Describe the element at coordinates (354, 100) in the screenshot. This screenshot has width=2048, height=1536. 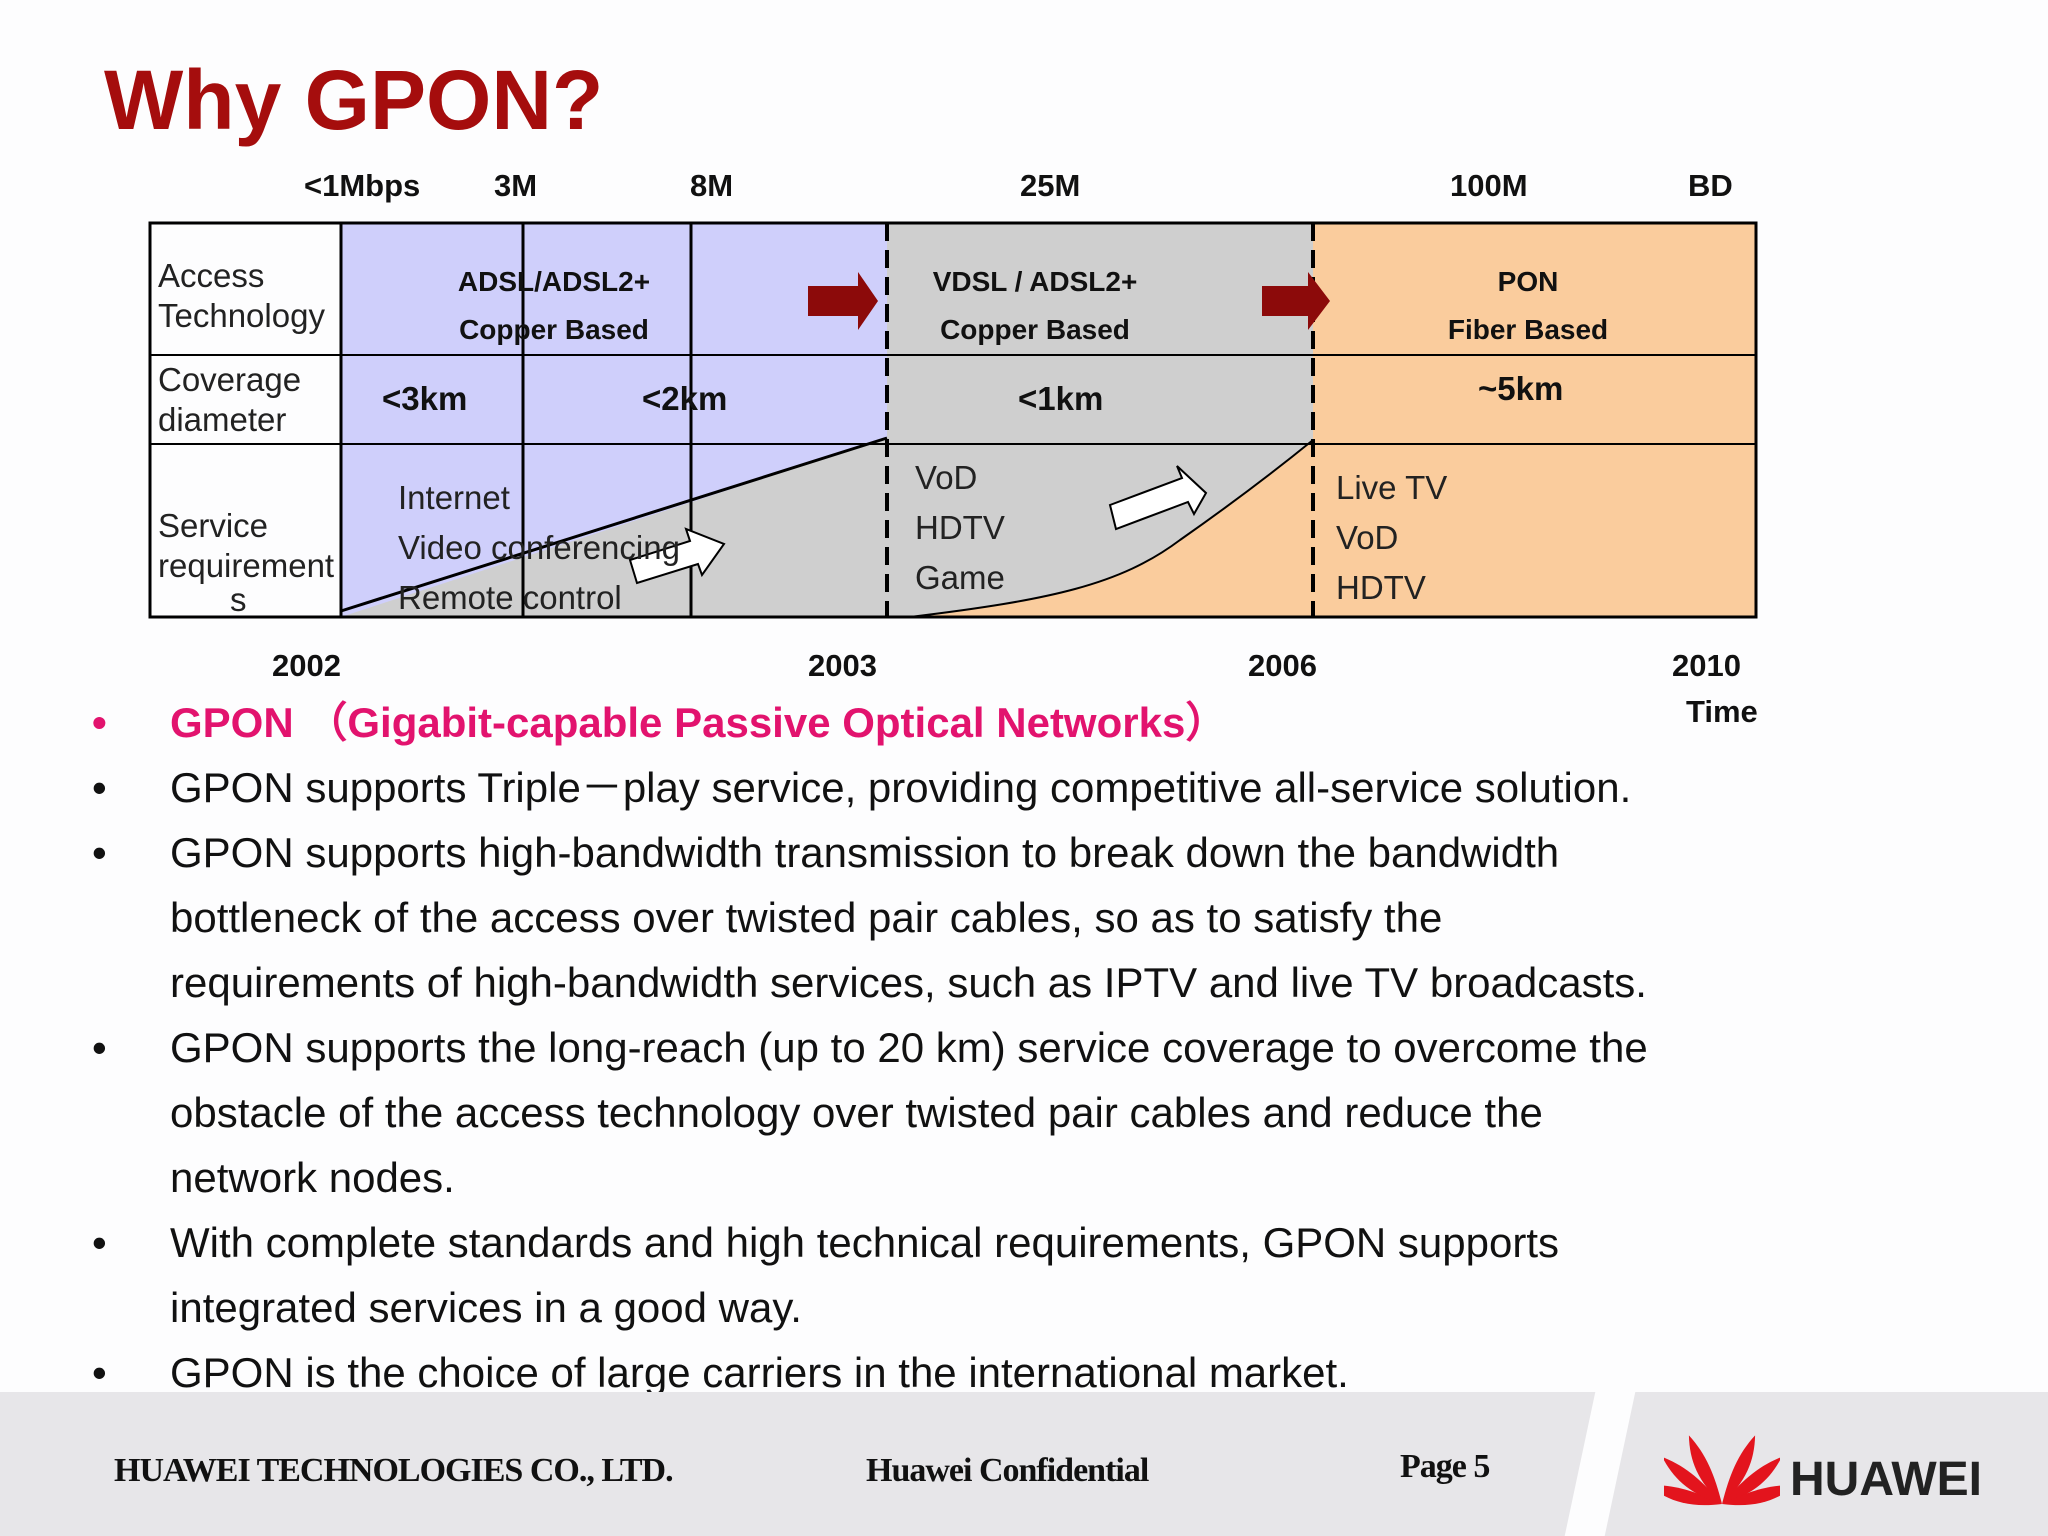
I see `slide-title: Why GPON?` at that location.